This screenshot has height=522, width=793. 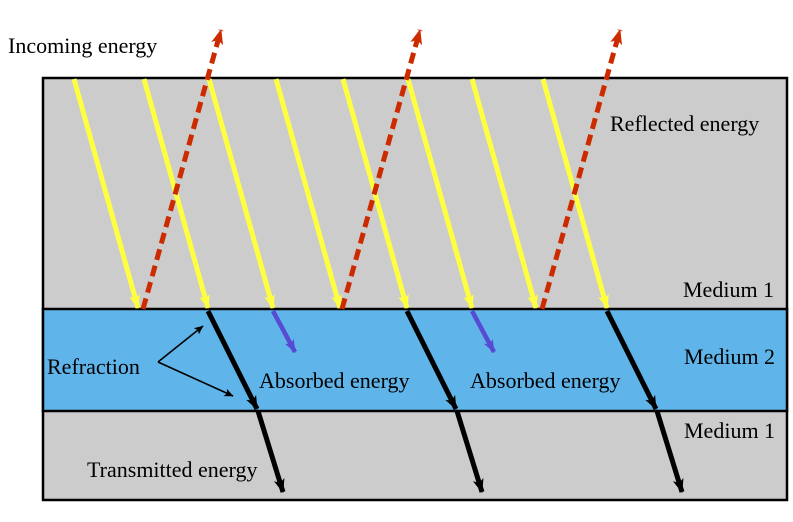 What do you see at coordinates (728, 289) in the screenshot?
I see `label-medium-1-top: Medium 1` at bounding box center [728, 289].